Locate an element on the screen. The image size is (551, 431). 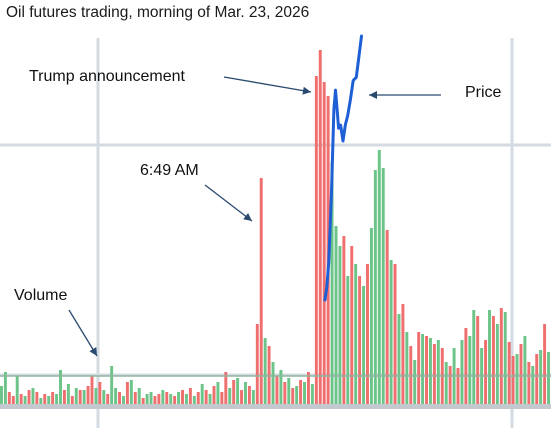
price-line is located at coordinates (343, 168).